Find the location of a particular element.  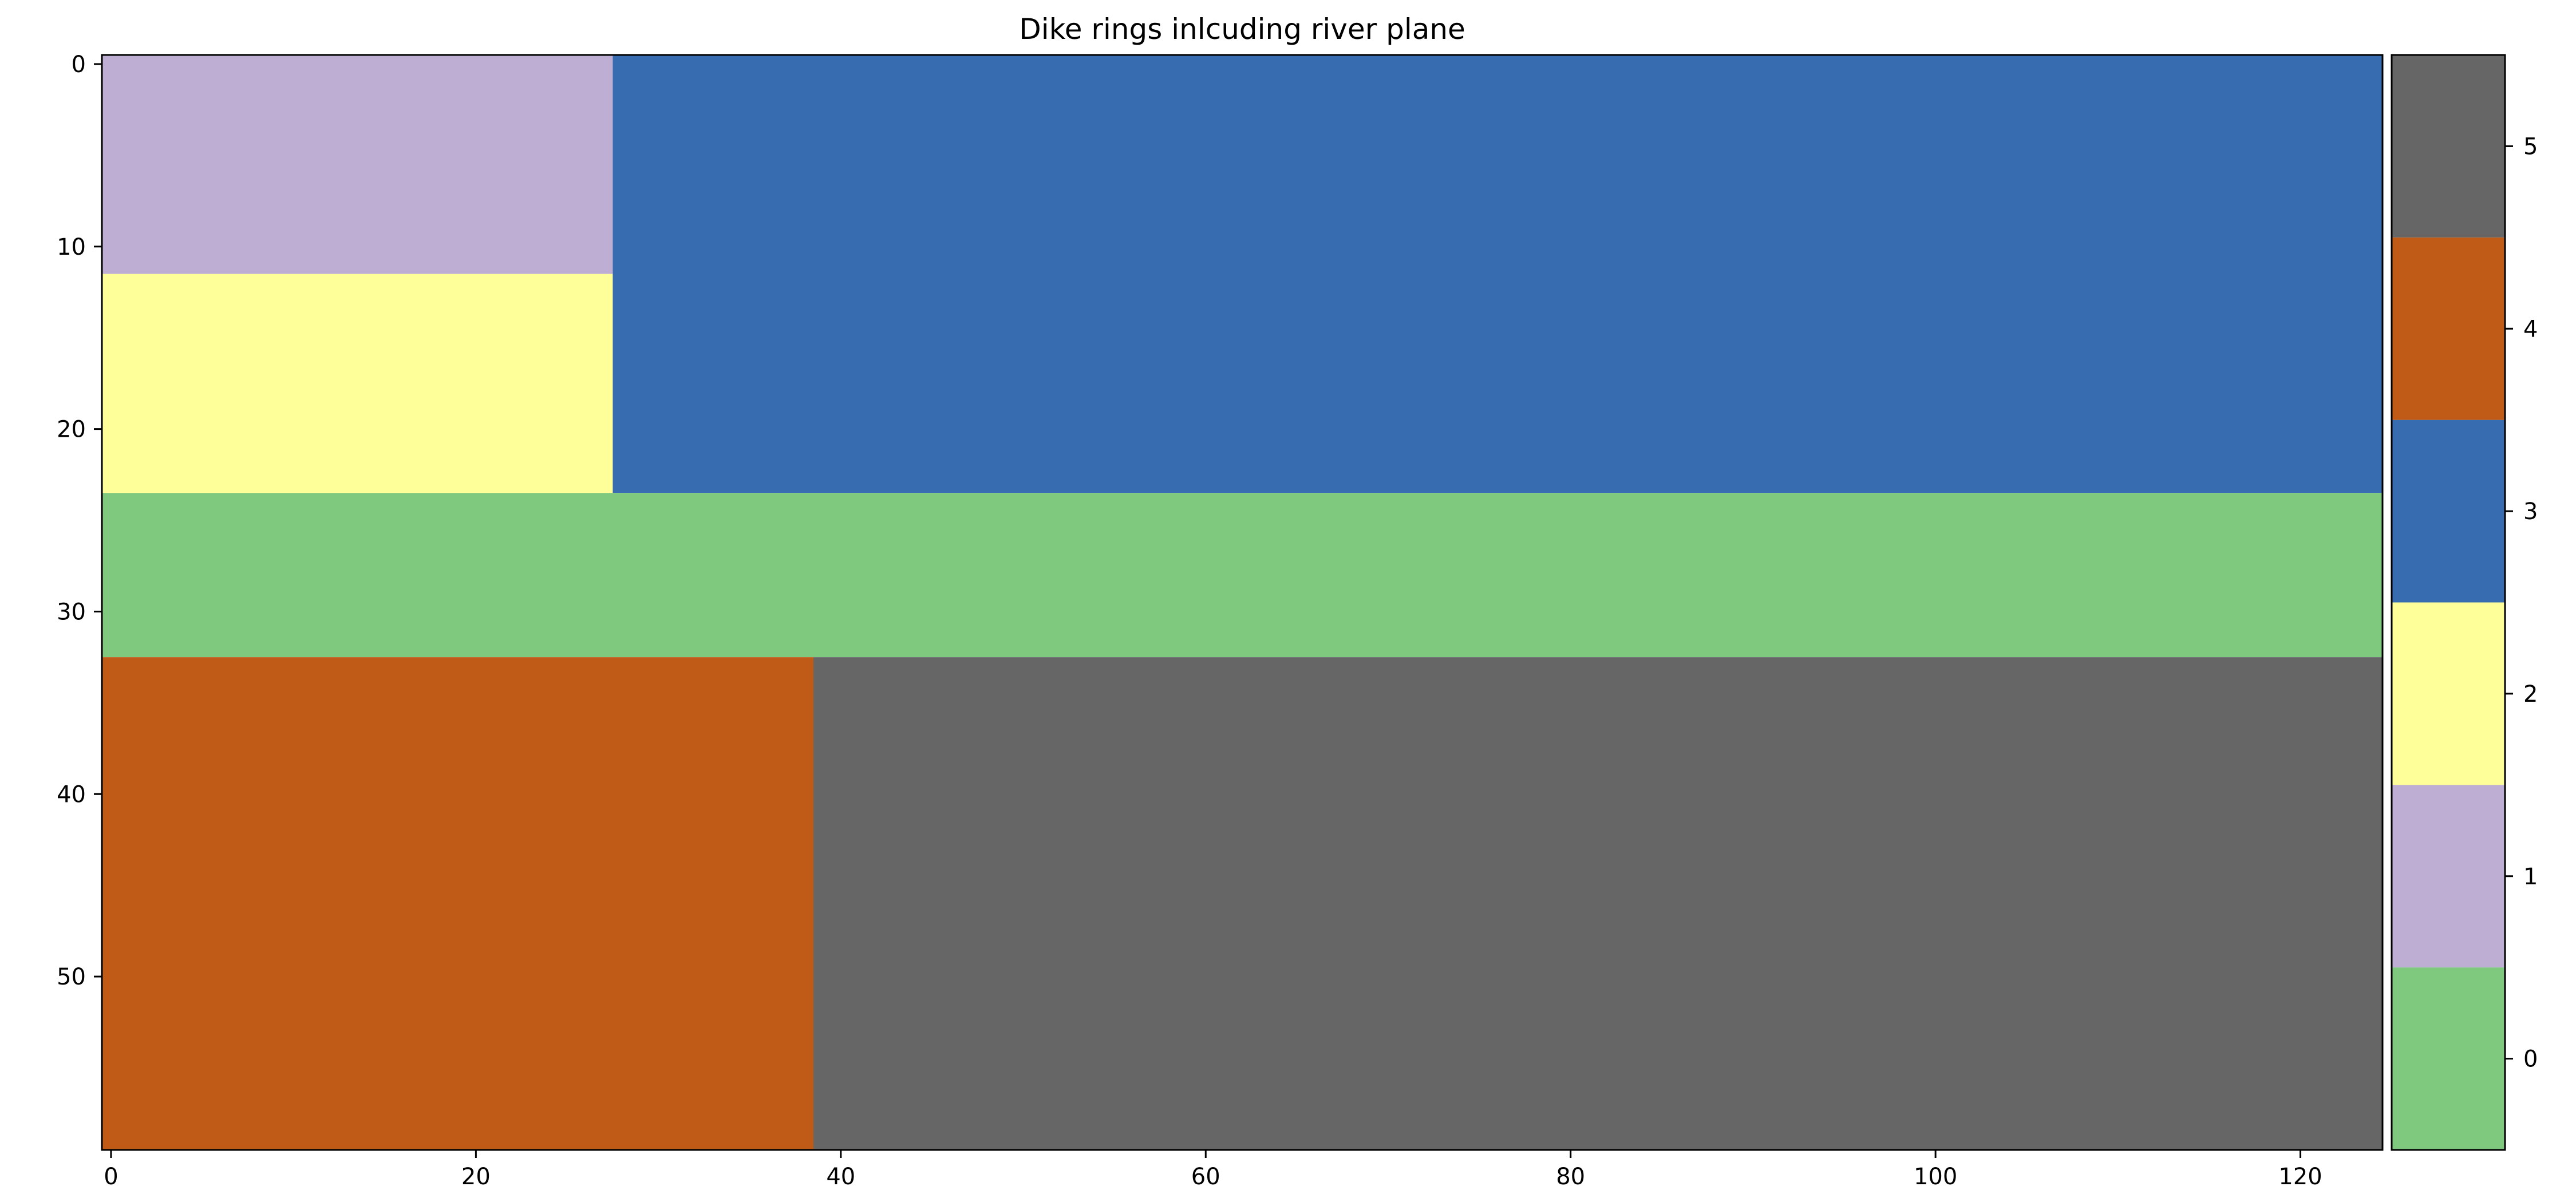

y-tick-label: 0 is located at coordinates (79, 65).